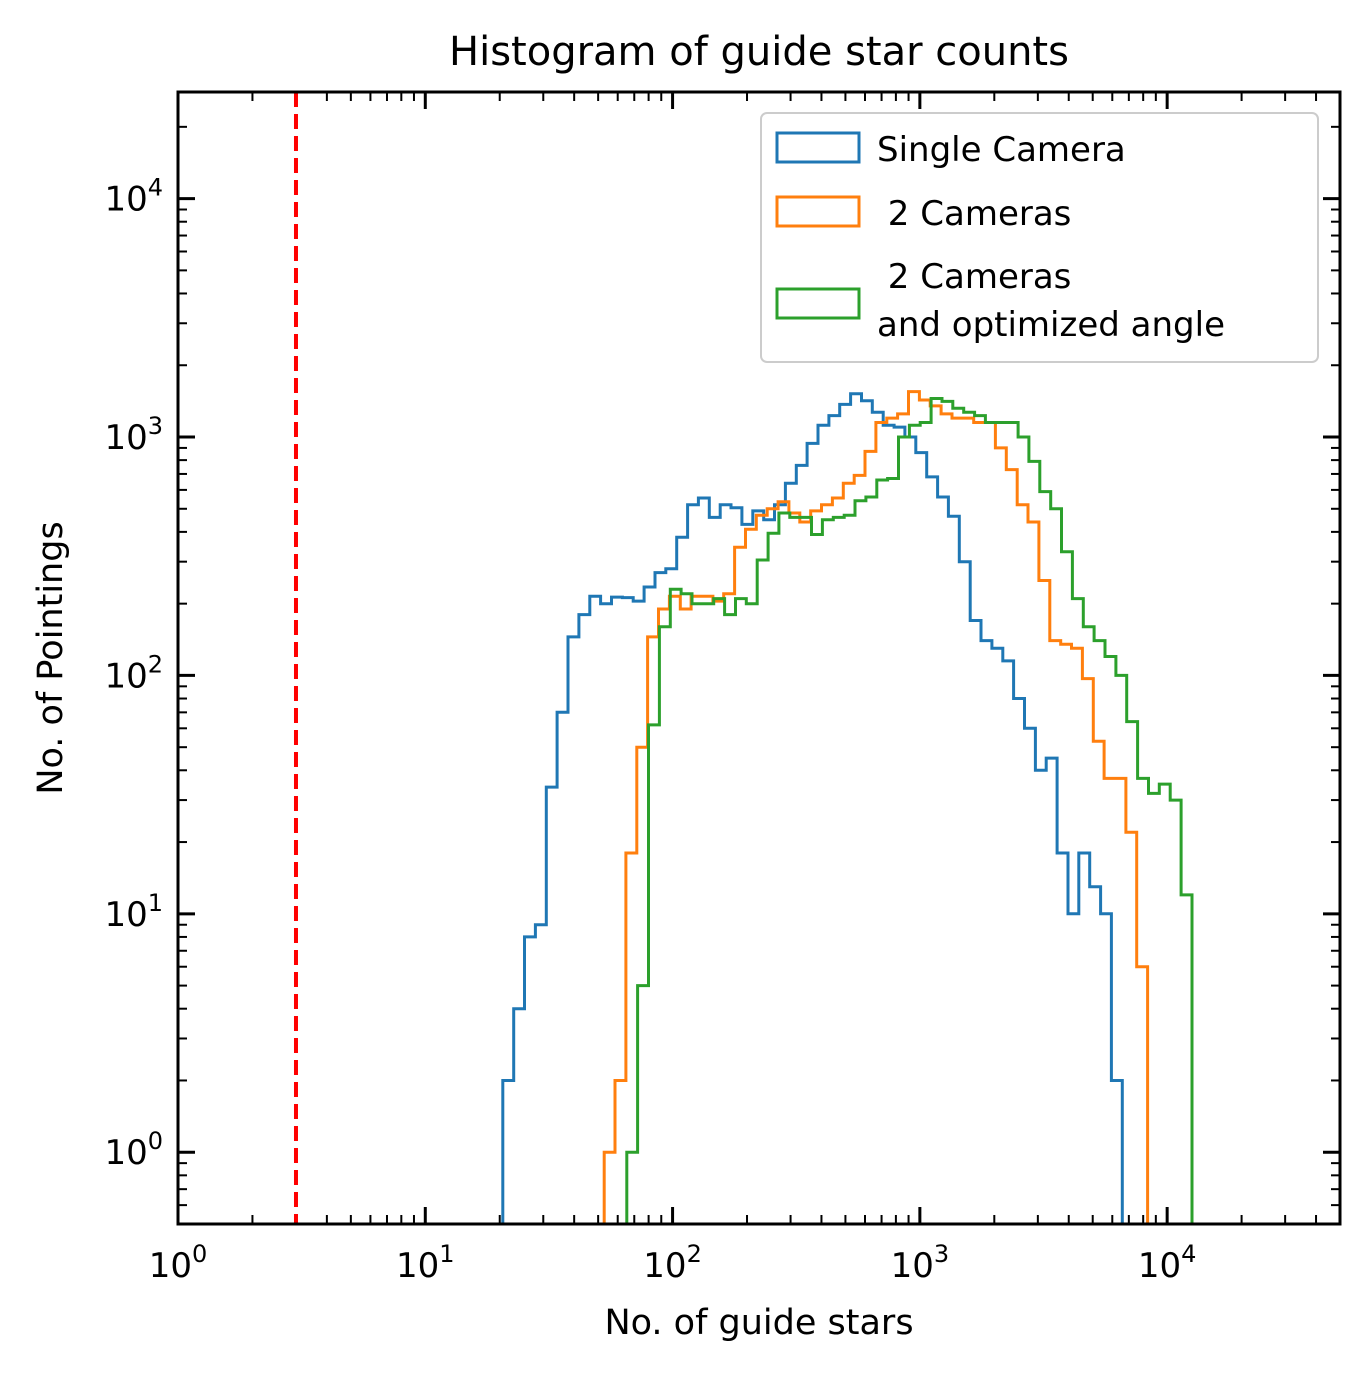 Image resolution: width=1370 pixels, height=1373 pixels. Describe the element at coordinates (818, 303) in the screenshot. I see `legend-swatch-2-cameras-optimized` at that location.